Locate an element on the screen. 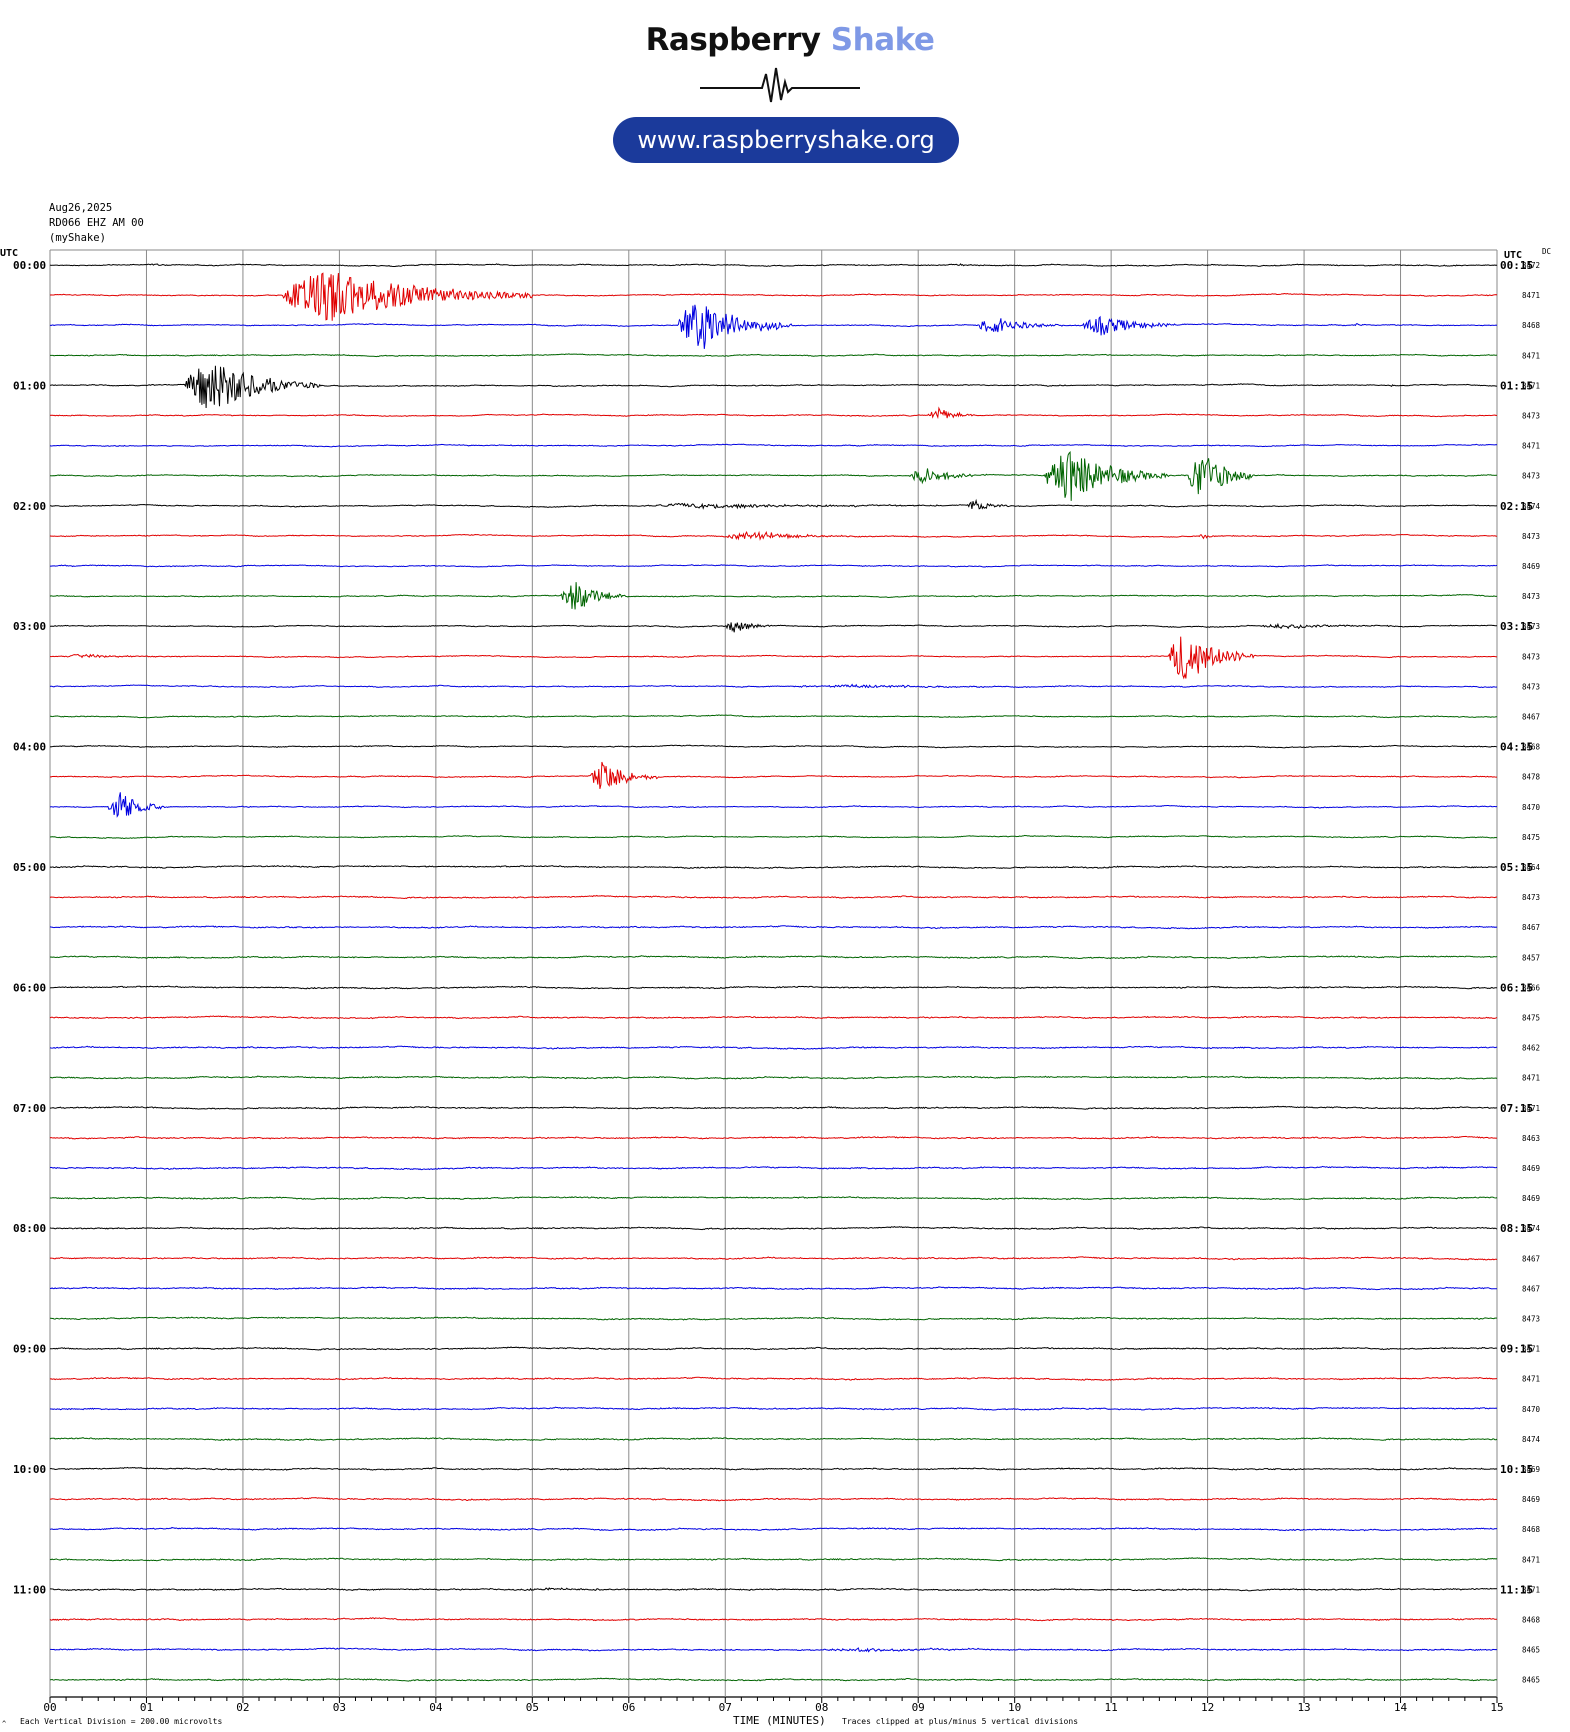 The image size is (1570, 1732). right-time-label: 05:15 is located at coordinates (1516, 867).